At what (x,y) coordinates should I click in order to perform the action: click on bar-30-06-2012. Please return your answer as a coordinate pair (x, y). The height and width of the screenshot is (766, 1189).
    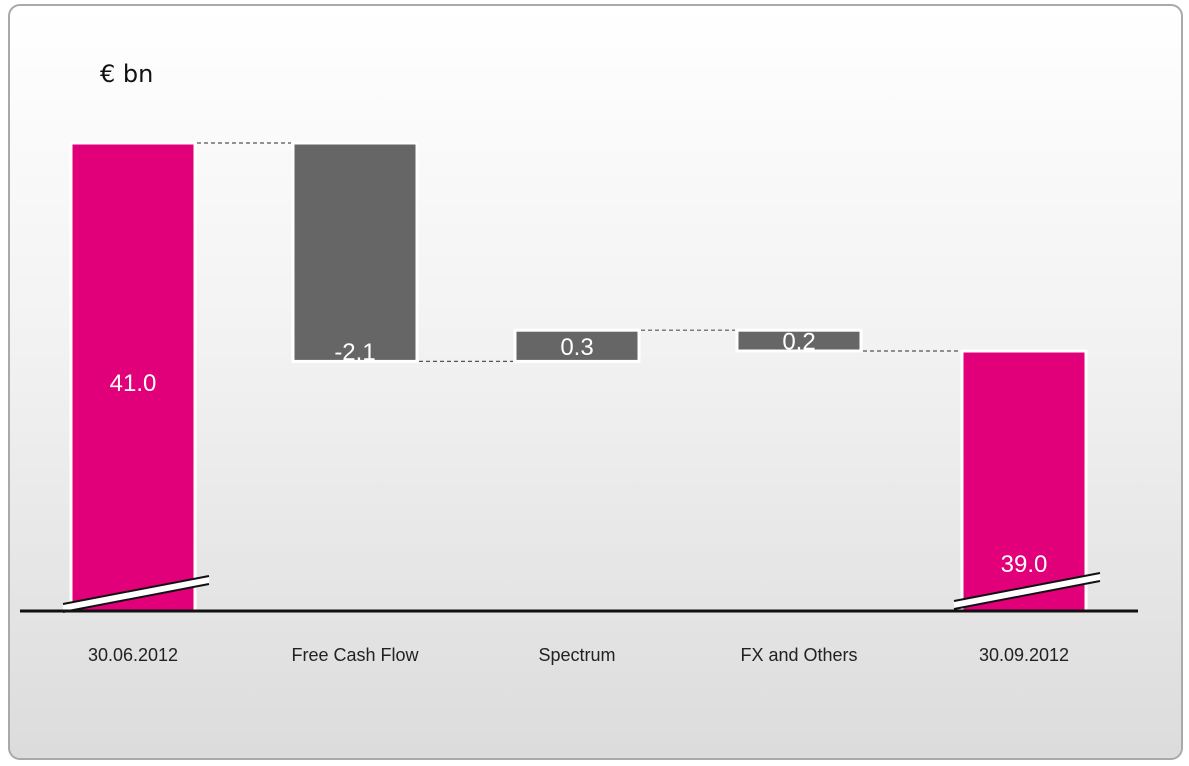
    Looking at the image, I should click on (133, 377).